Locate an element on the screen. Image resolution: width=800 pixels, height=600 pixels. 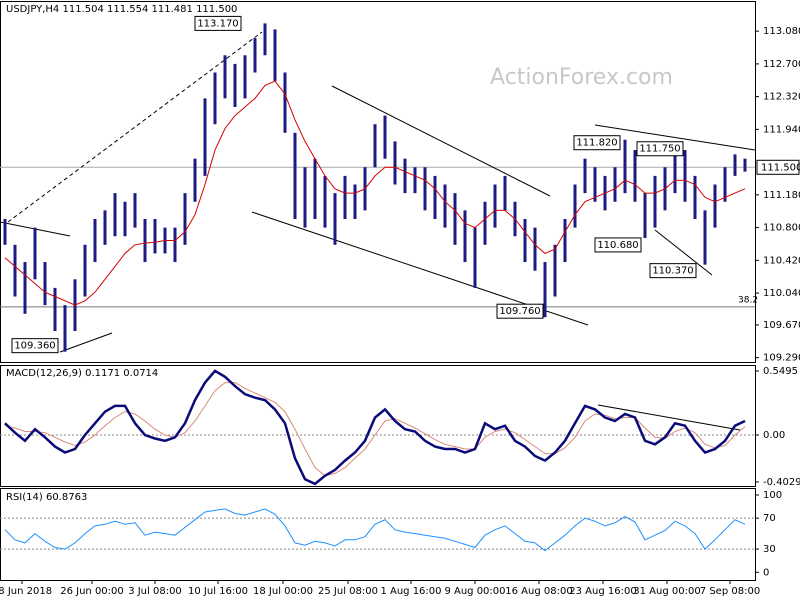
fib-label: 38.2 is located at coordinates (748, 300).